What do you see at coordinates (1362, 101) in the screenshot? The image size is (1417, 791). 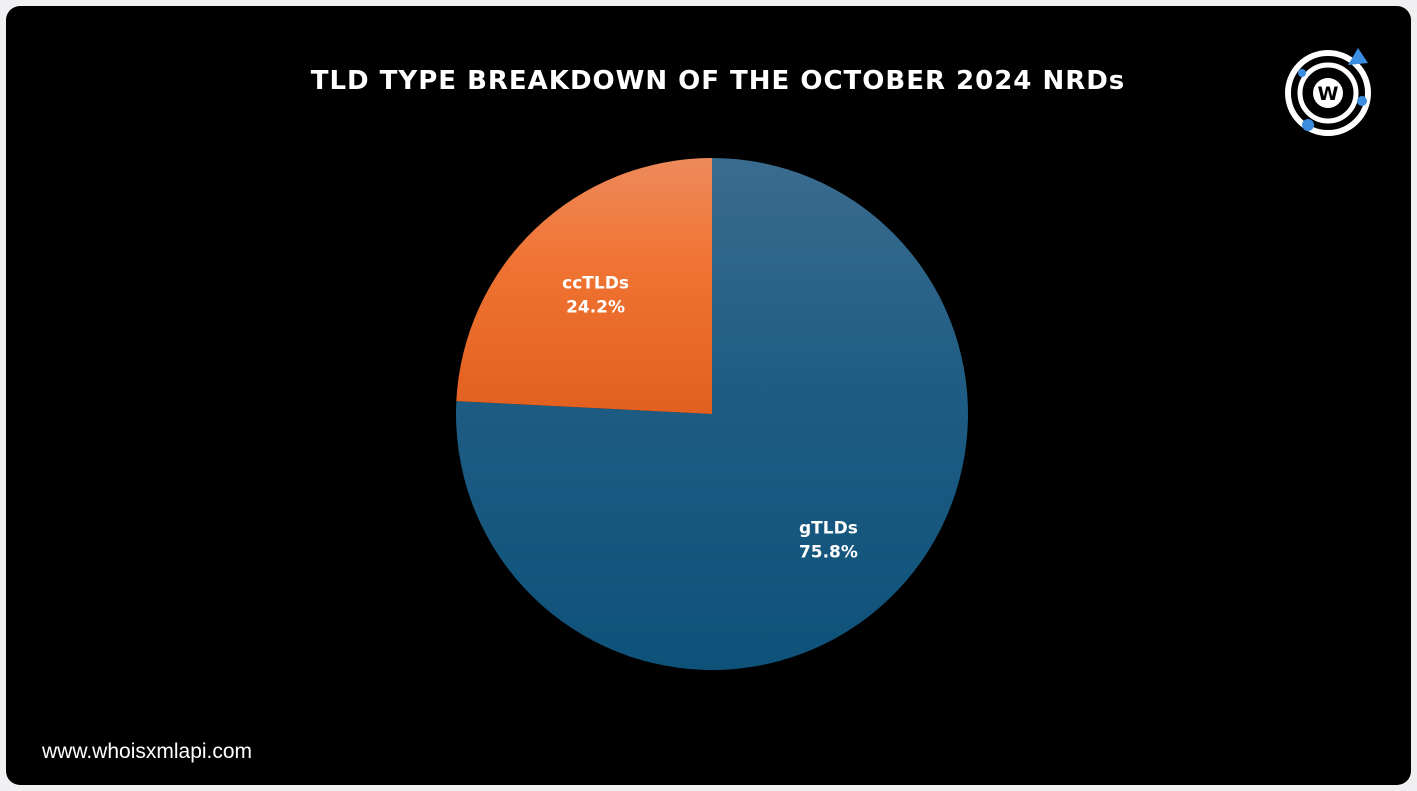 I see `logo-dot-right` at bounding box center [1362, 101].